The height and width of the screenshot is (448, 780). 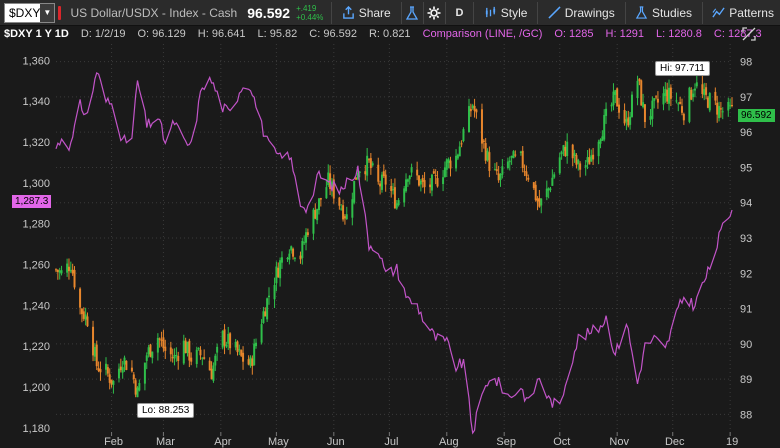 What do you see at coordinates (47, 12) in the screenshot?
I see `chevron-down-icon: ▼` at bounding box center [47, 12].